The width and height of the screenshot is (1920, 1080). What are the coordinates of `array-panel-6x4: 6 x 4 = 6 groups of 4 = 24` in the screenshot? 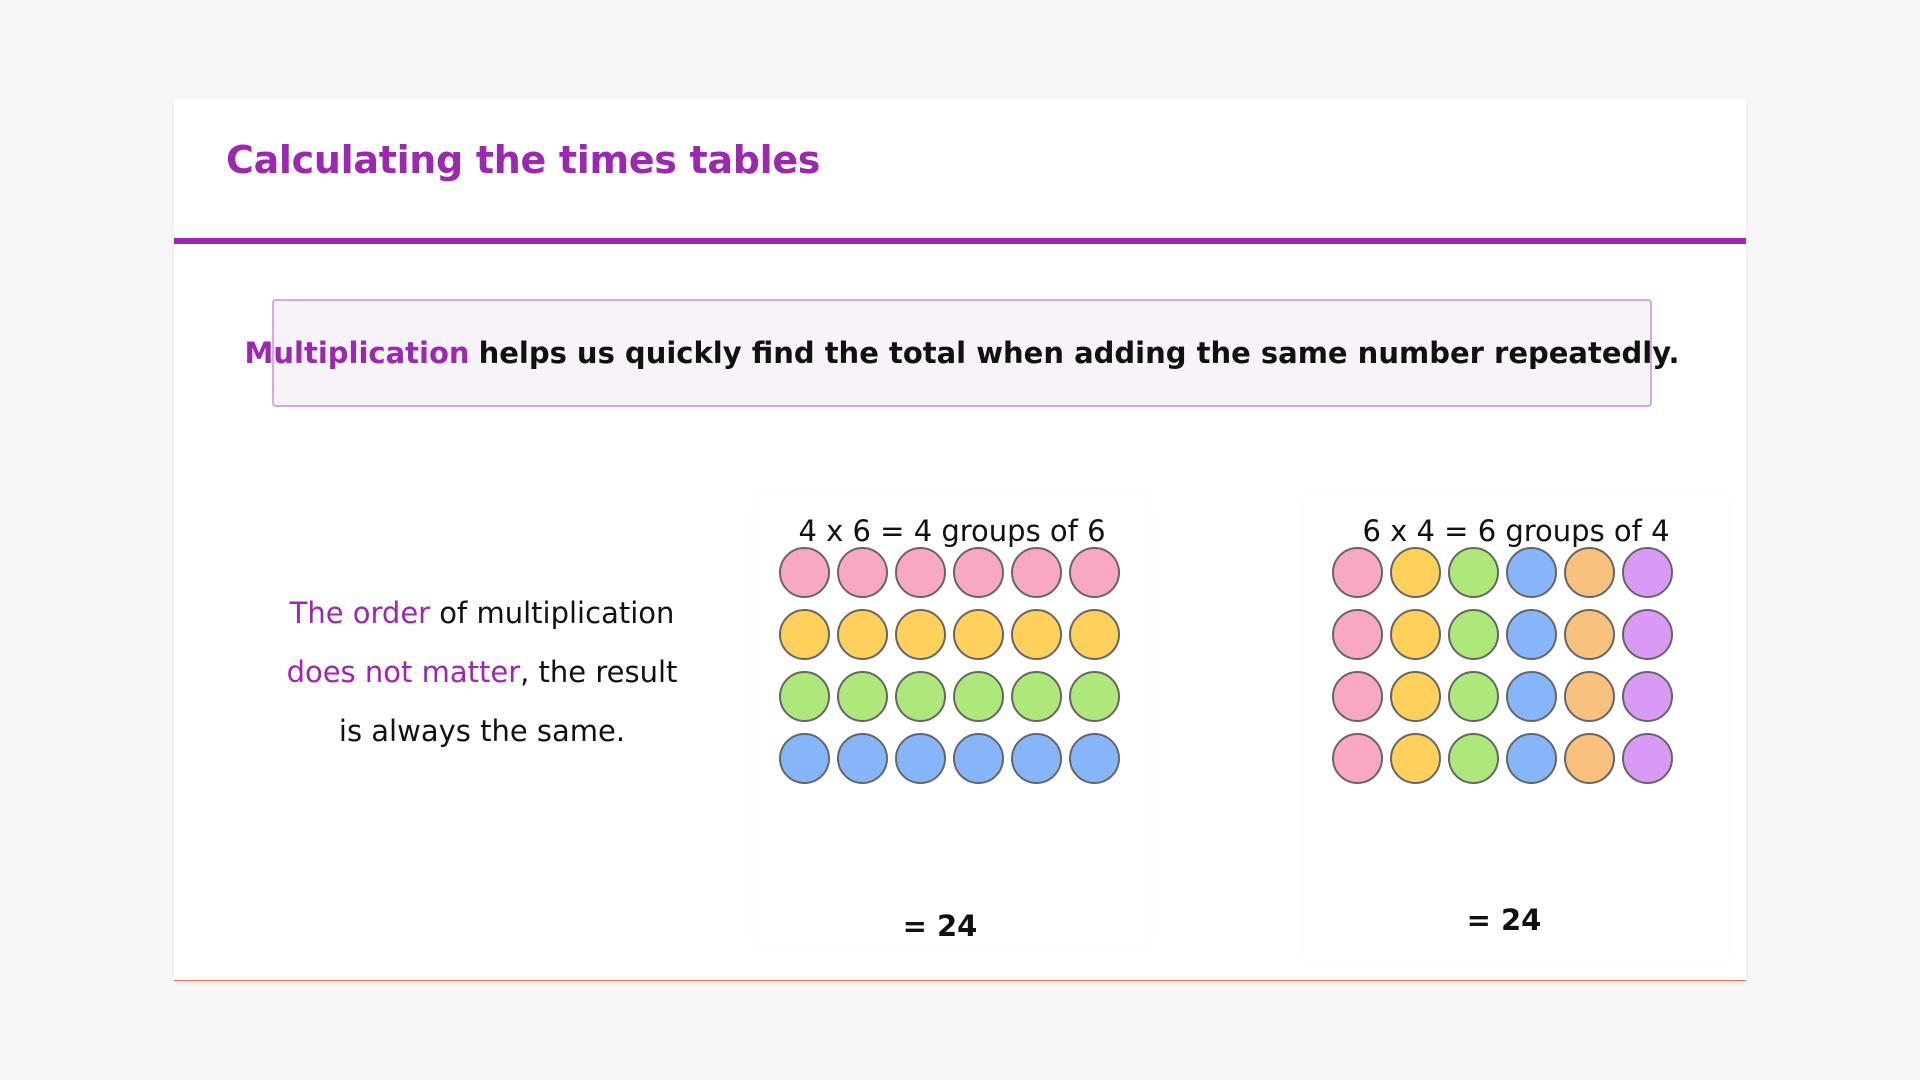 It's located at (1516, 729).